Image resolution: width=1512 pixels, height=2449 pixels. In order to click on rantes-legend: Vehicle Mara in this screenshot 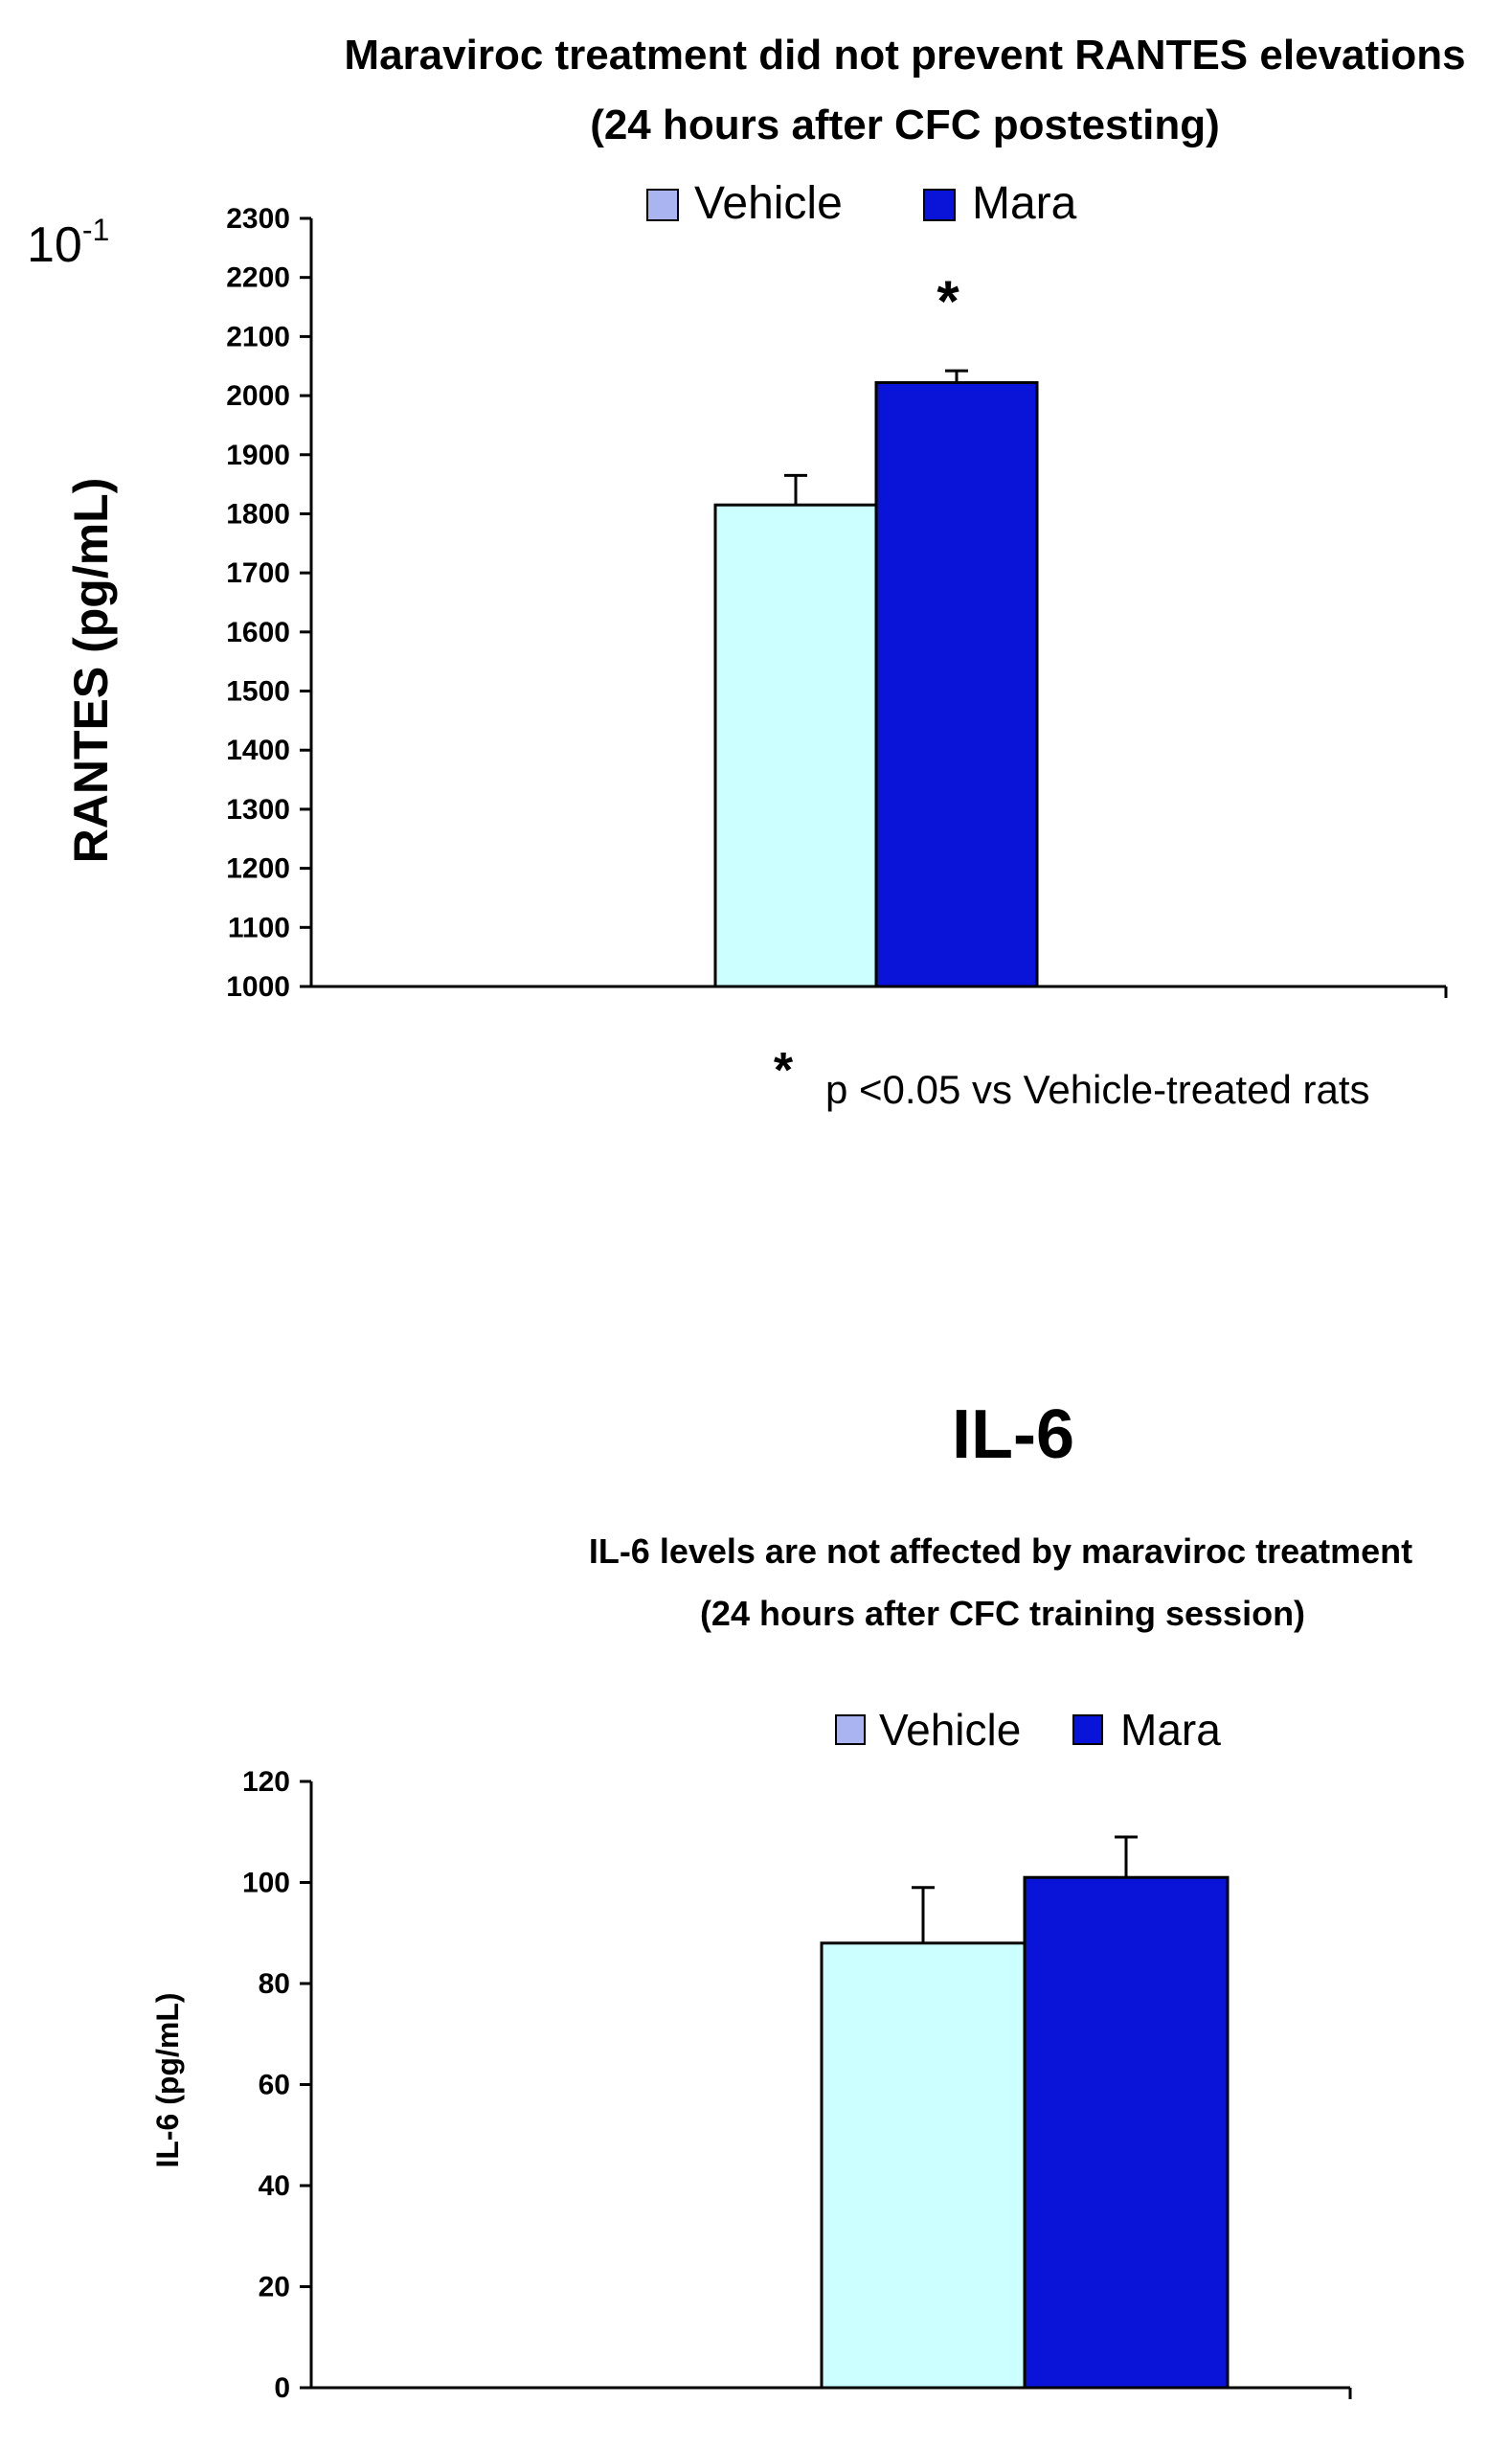, I will do `click(861, 204)`.